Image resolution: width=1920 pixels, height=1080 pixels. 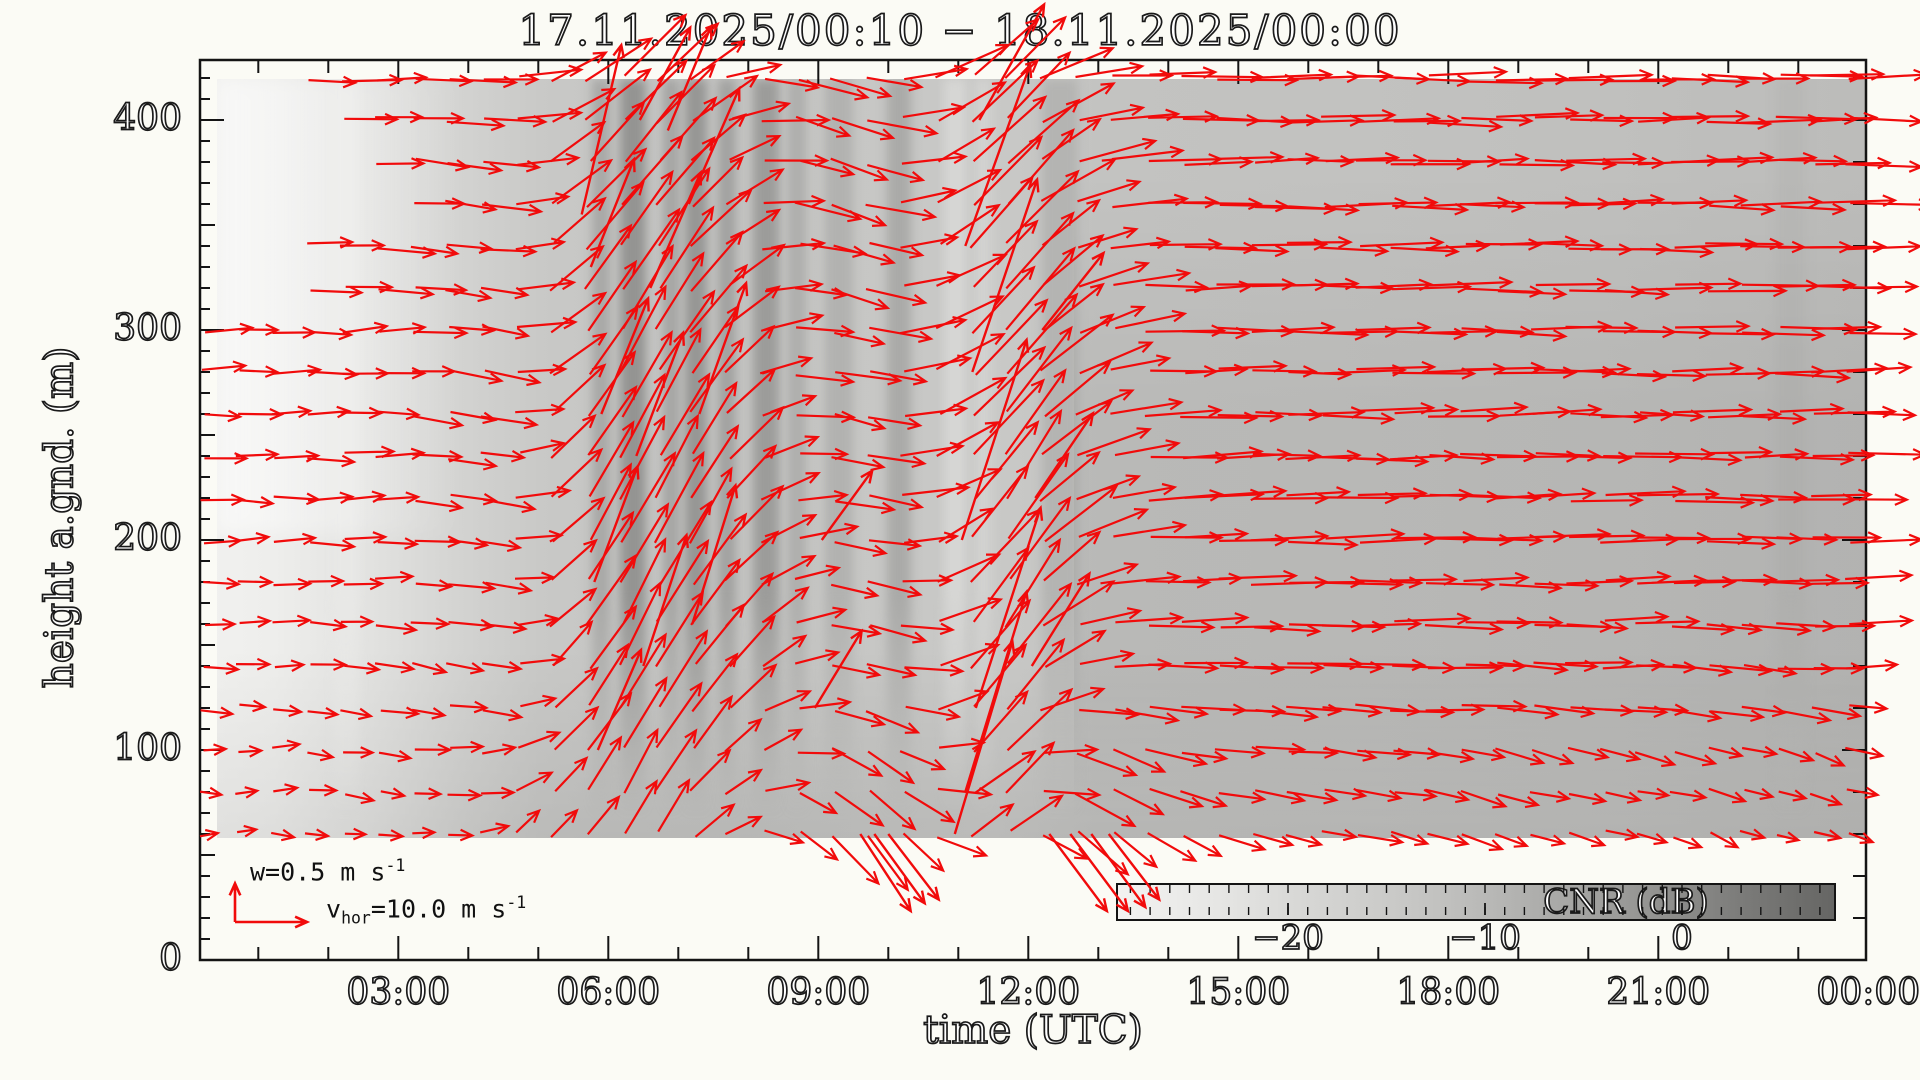 I want to click on x-tick-label: 18:00, so click(x=1448, y=992).